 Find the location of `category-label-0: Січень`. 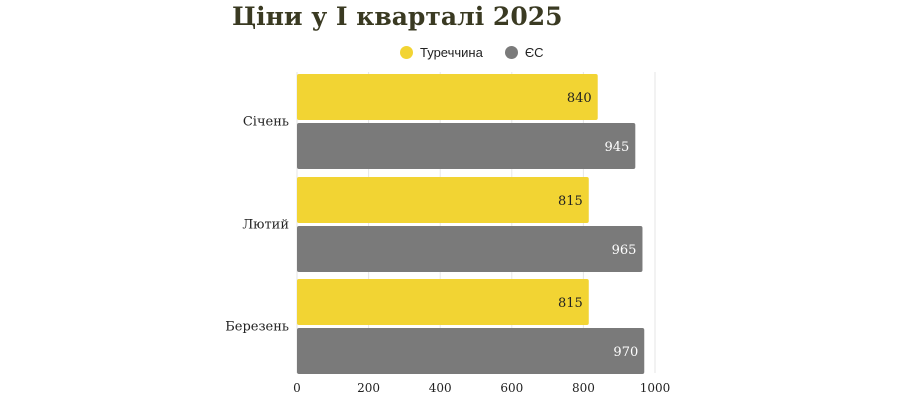

category-label-0: Січень is located at coordinates (266, 122).